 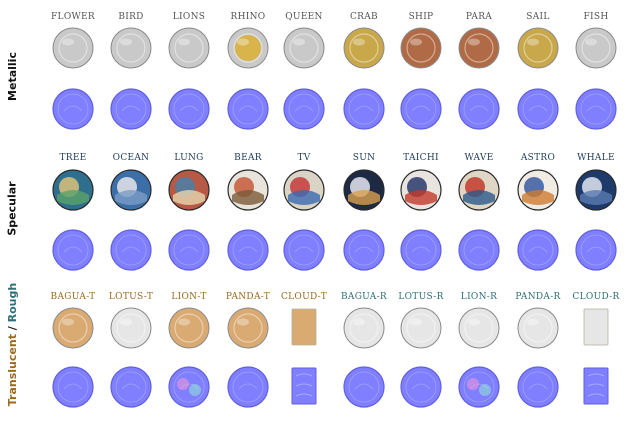 What do you see at coordinates (479, 327) in the screenshot?
I see `photo-thumbnail-lion-r` at bounding box center [479, 327].